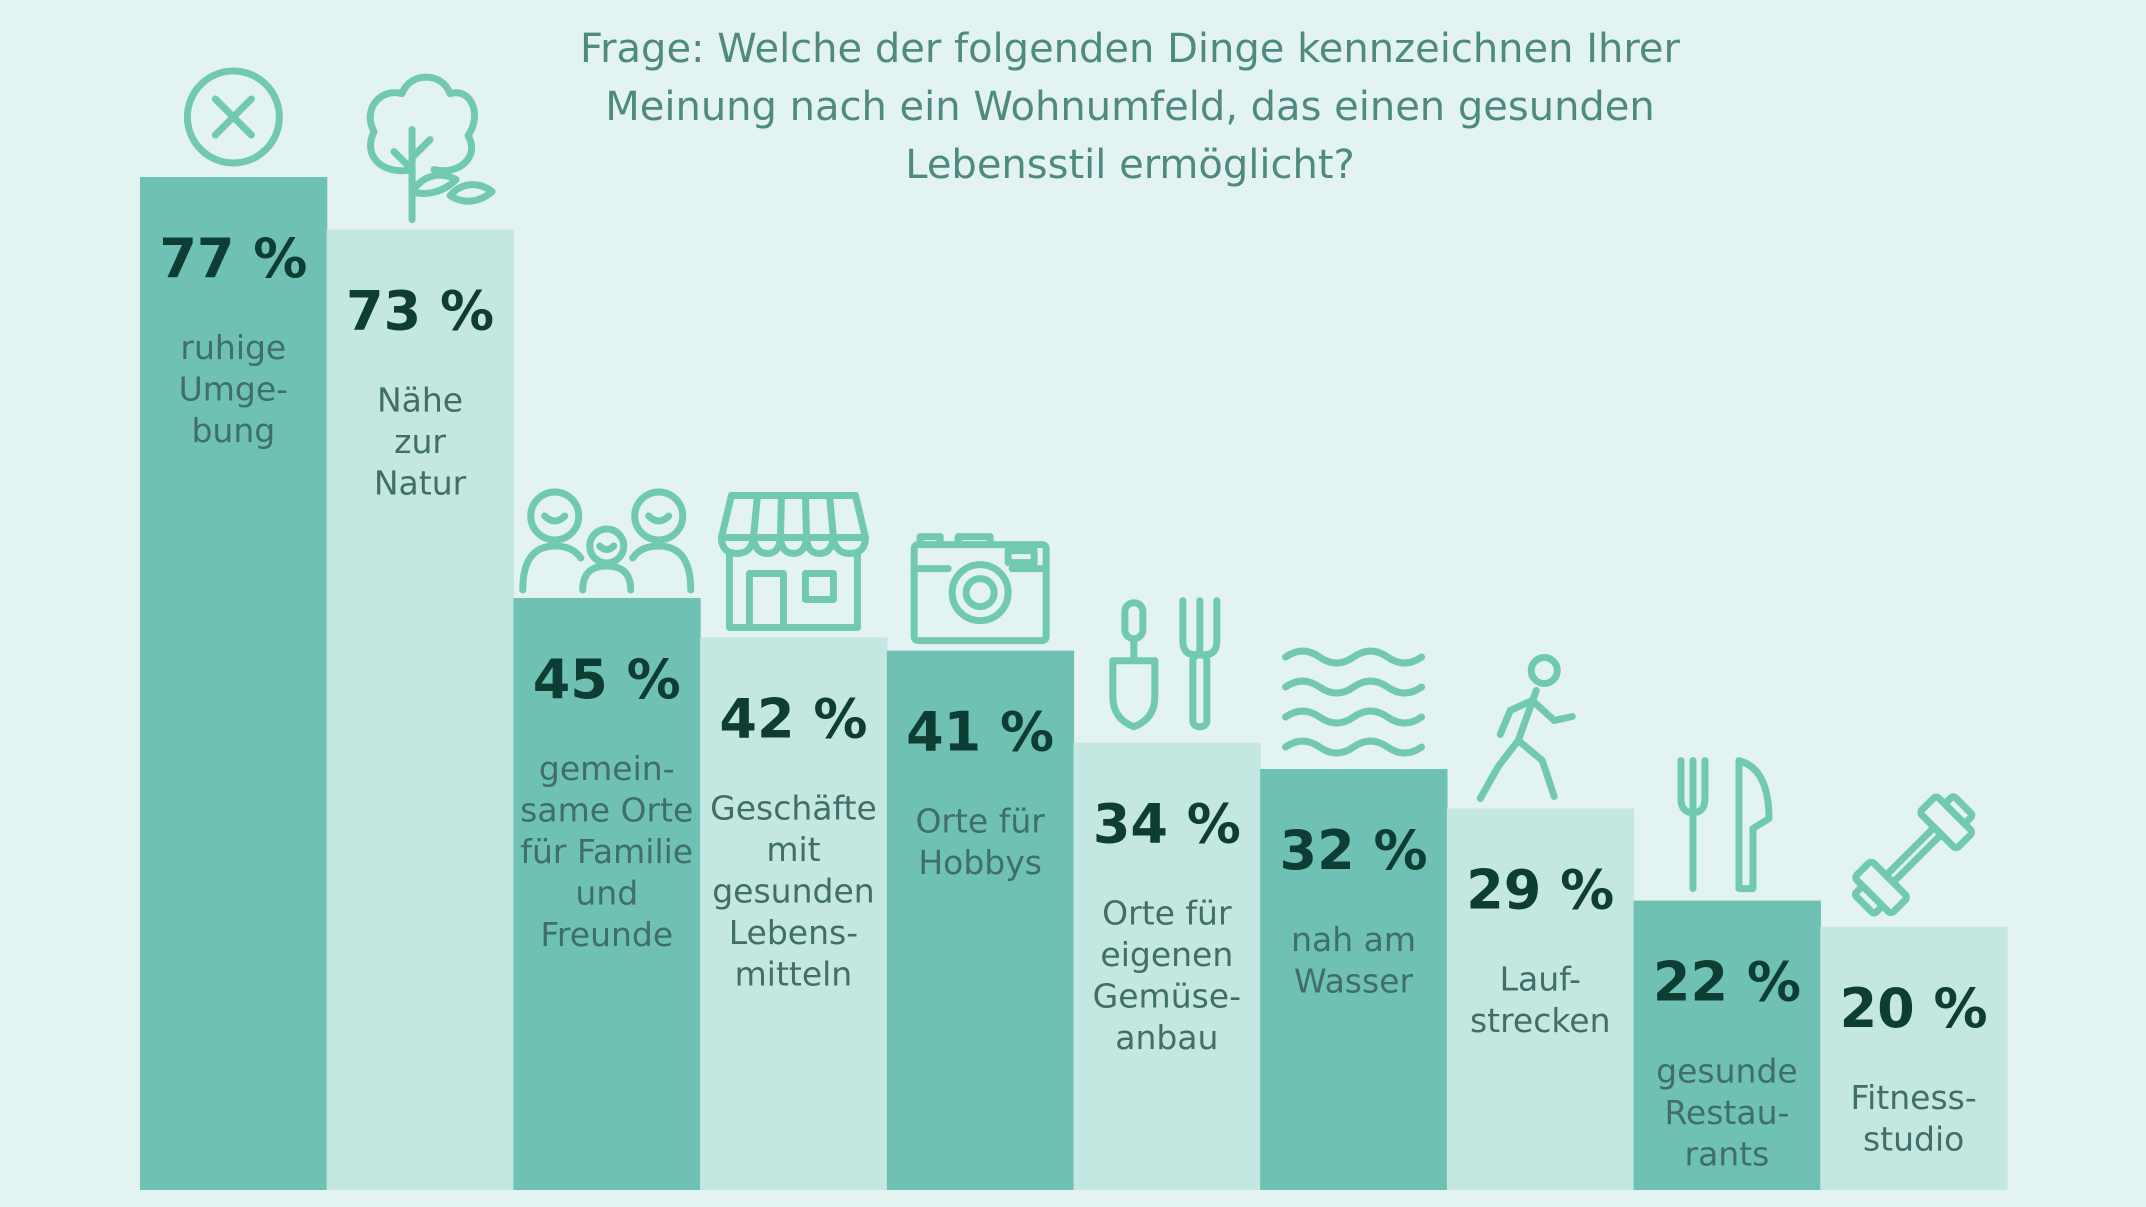 The height and width of the screenshot is (1207, 2146). Describe the element at coordinates (1913, 855) in the screenshot. I see `dumbbell-icon` at that location.